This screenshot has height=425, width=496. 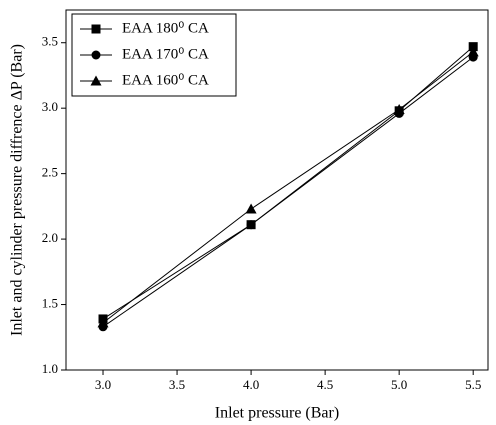 I want to click on y-tick-label: 3.5, so click(x=50, y=41).